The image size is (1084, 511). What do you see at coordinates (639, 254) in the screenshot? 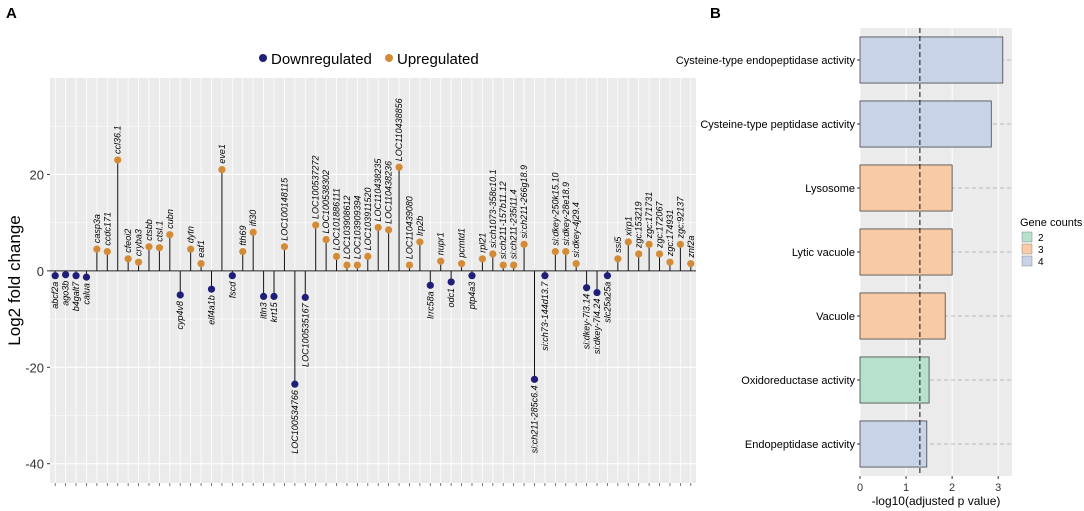
I see `point-zgc:153219` at bounding box center [639, 254].